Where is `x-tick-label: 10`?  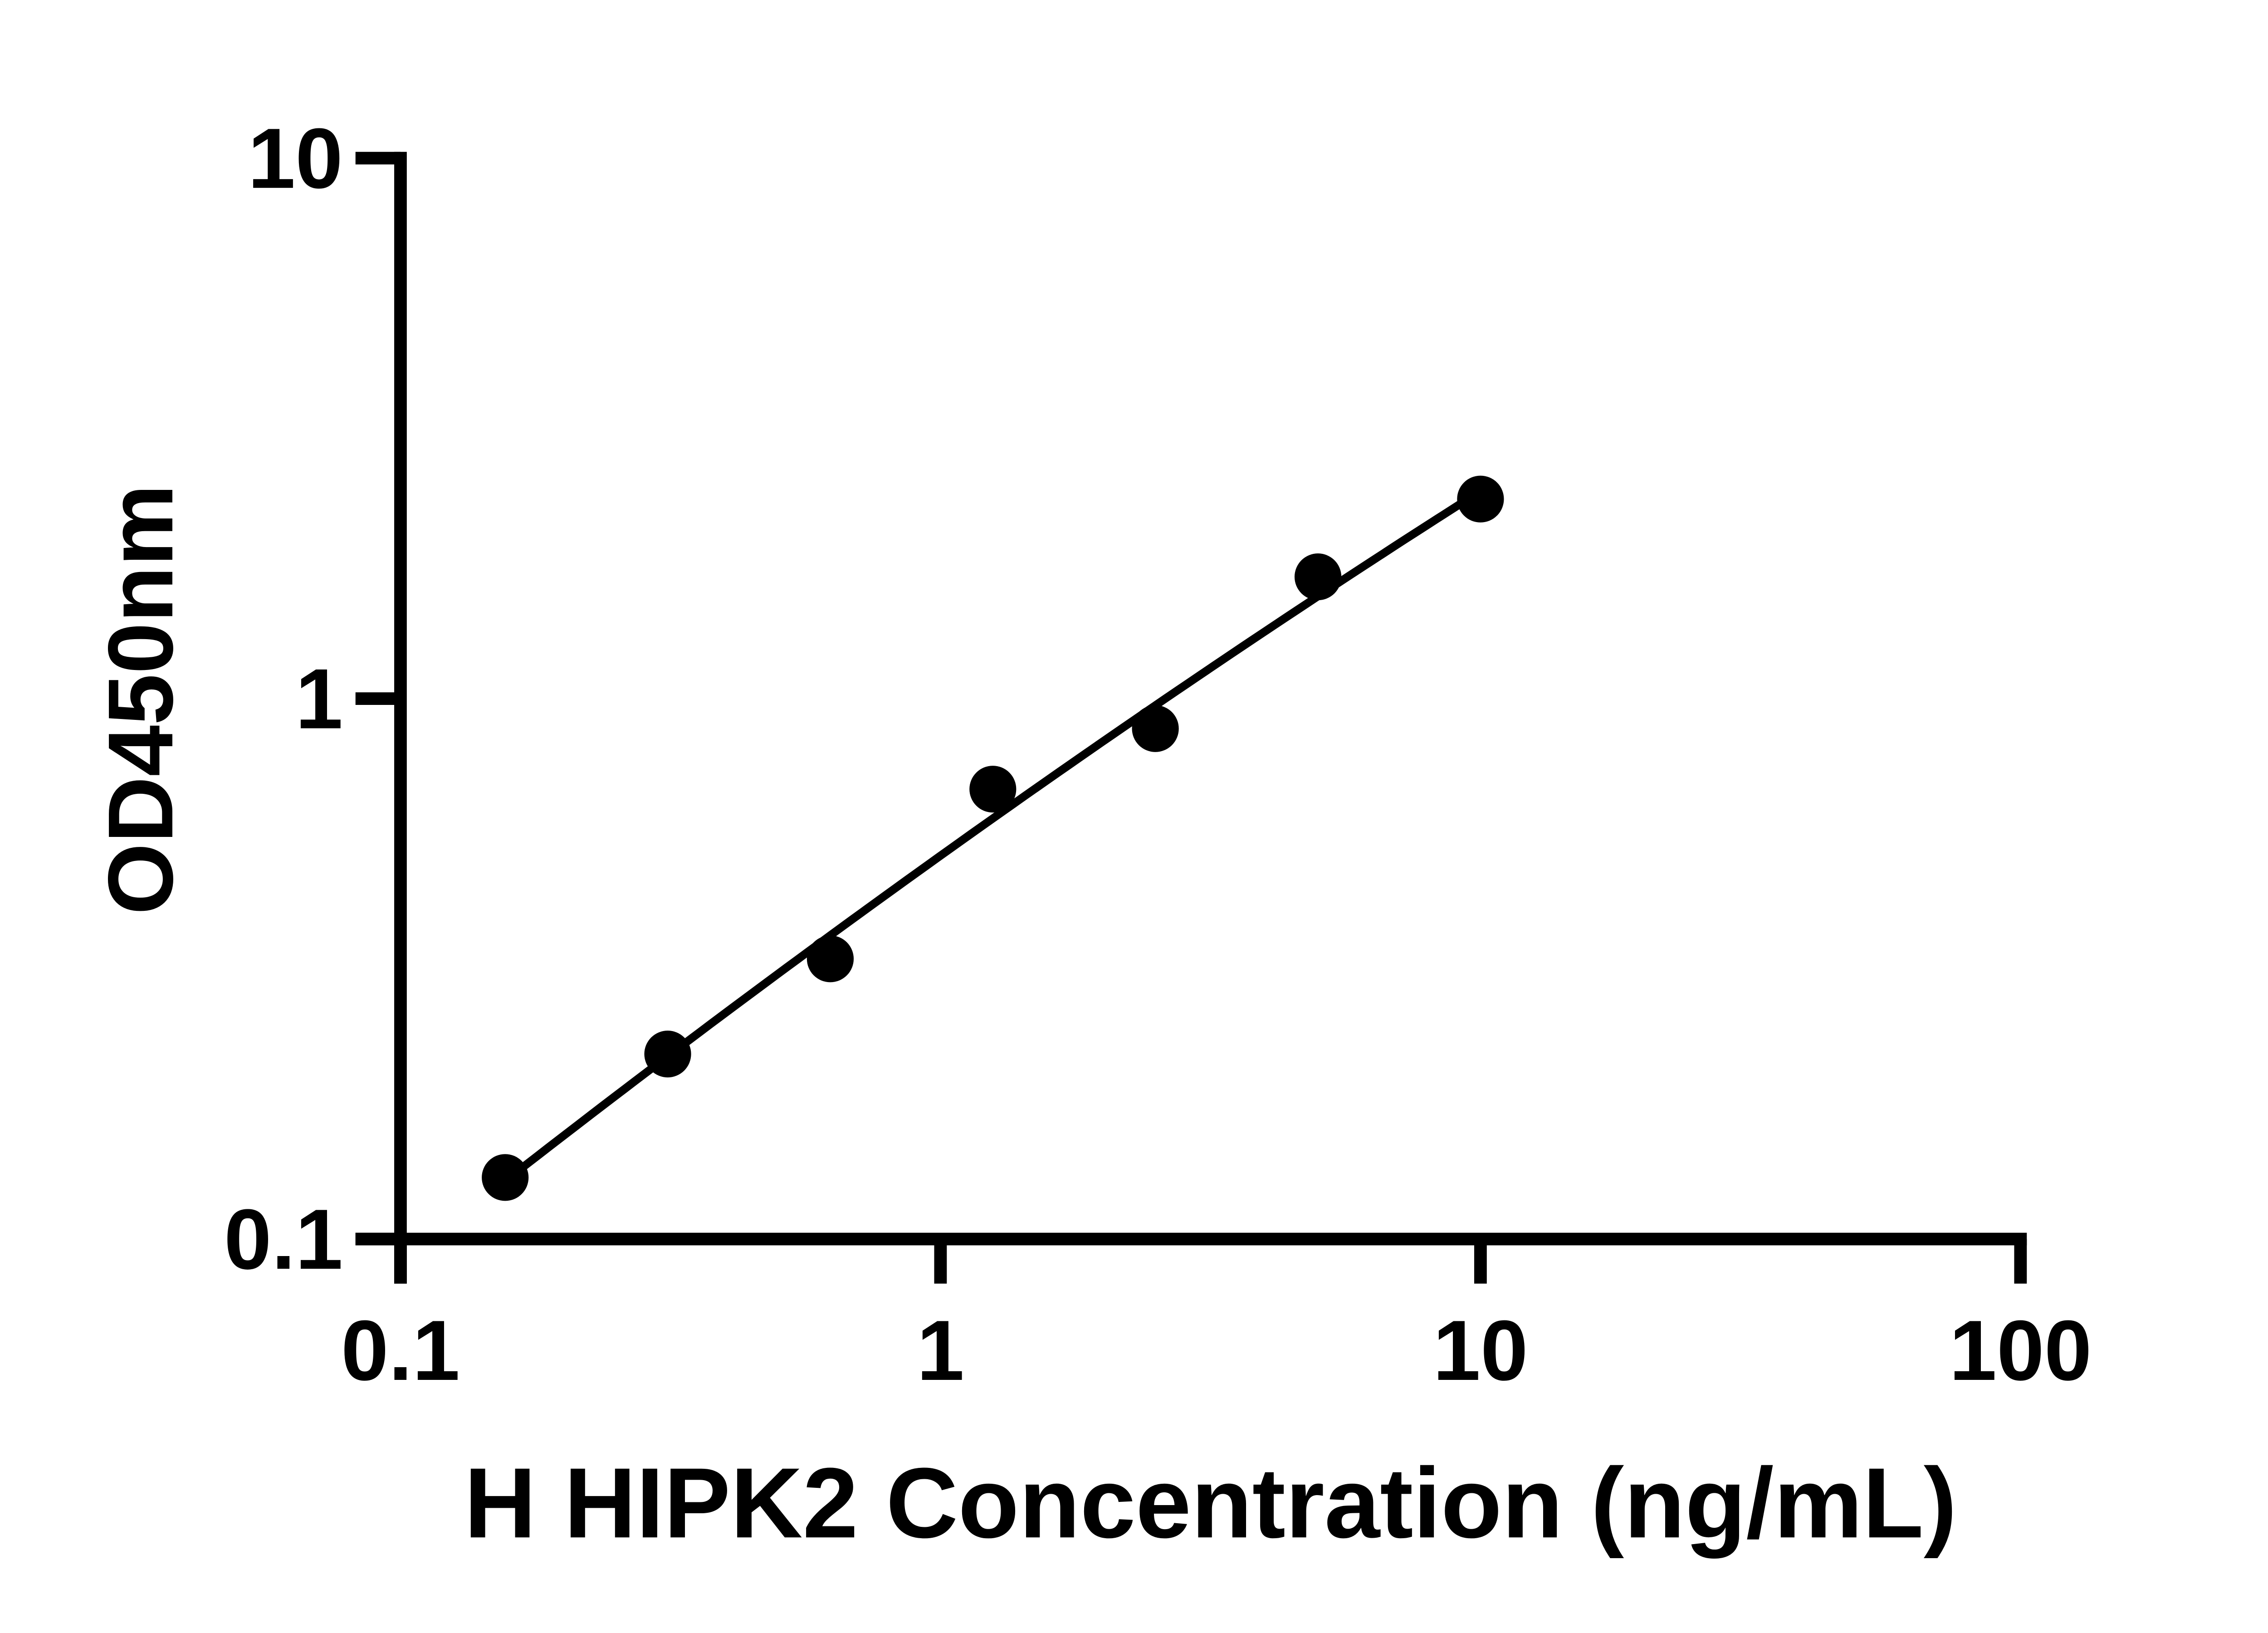
x-tick-label: 10 is located at coordinates (1481, 1350).